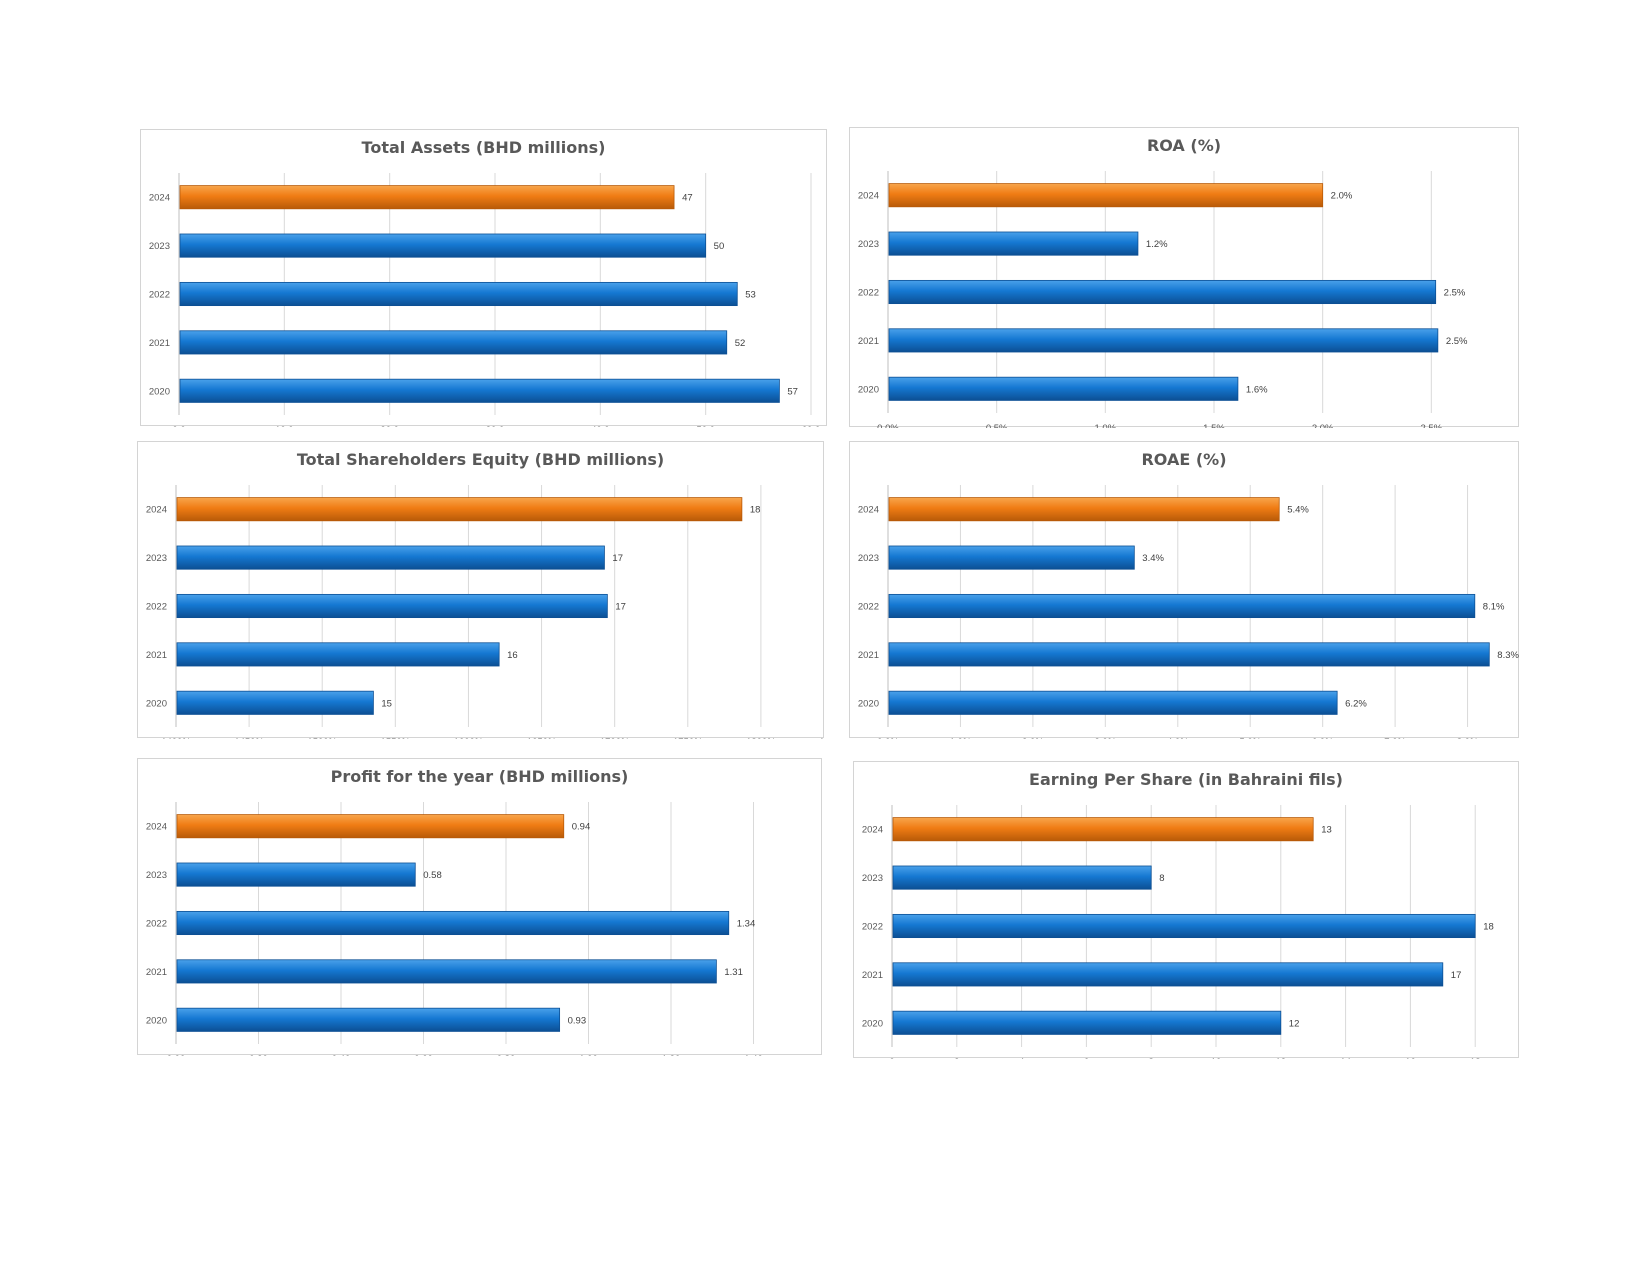  Describe the element at coordinates (687, 198) in the screenshot. I see `data-label: 47` at that location.